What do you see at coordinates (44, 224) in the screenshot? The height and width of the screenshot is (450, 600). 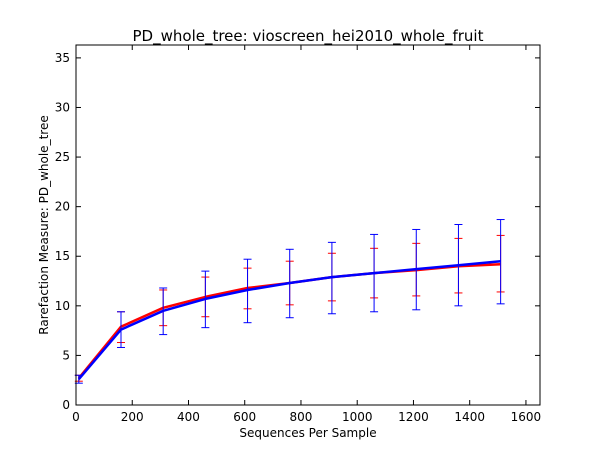 I see `y-axis-label: Rarefaction Measure: PD_whole_tree` at bounding box center [44, 224].